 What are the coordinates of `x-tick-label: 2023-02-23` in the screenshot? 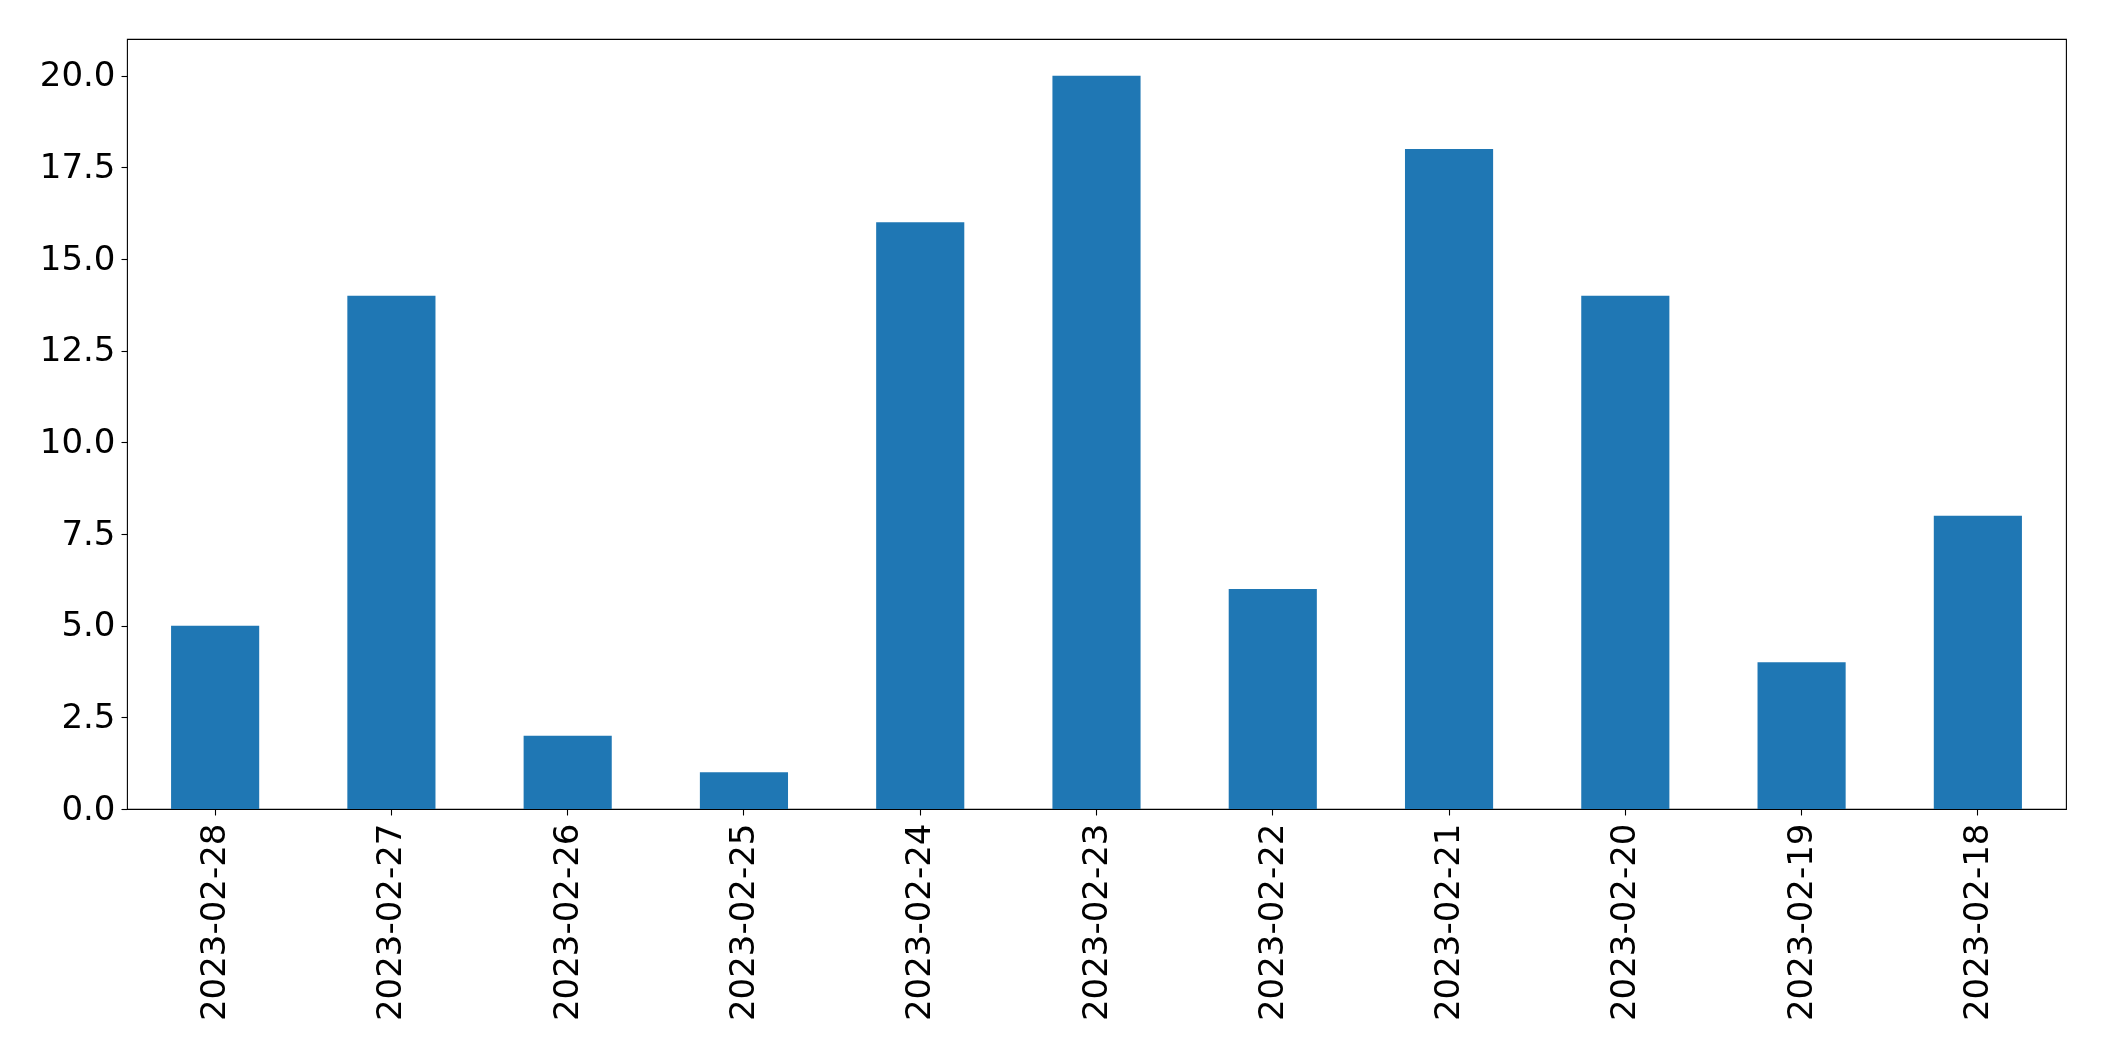 It's located at (1094, 922).